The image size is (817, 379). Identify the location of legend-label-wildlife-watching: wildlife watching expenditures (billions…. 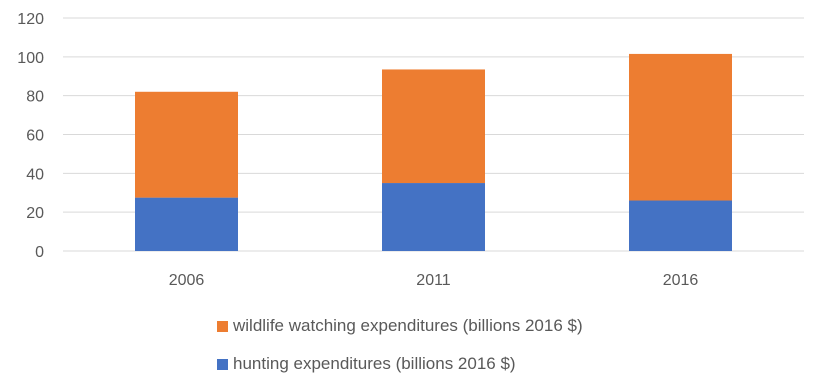
(408, 325).